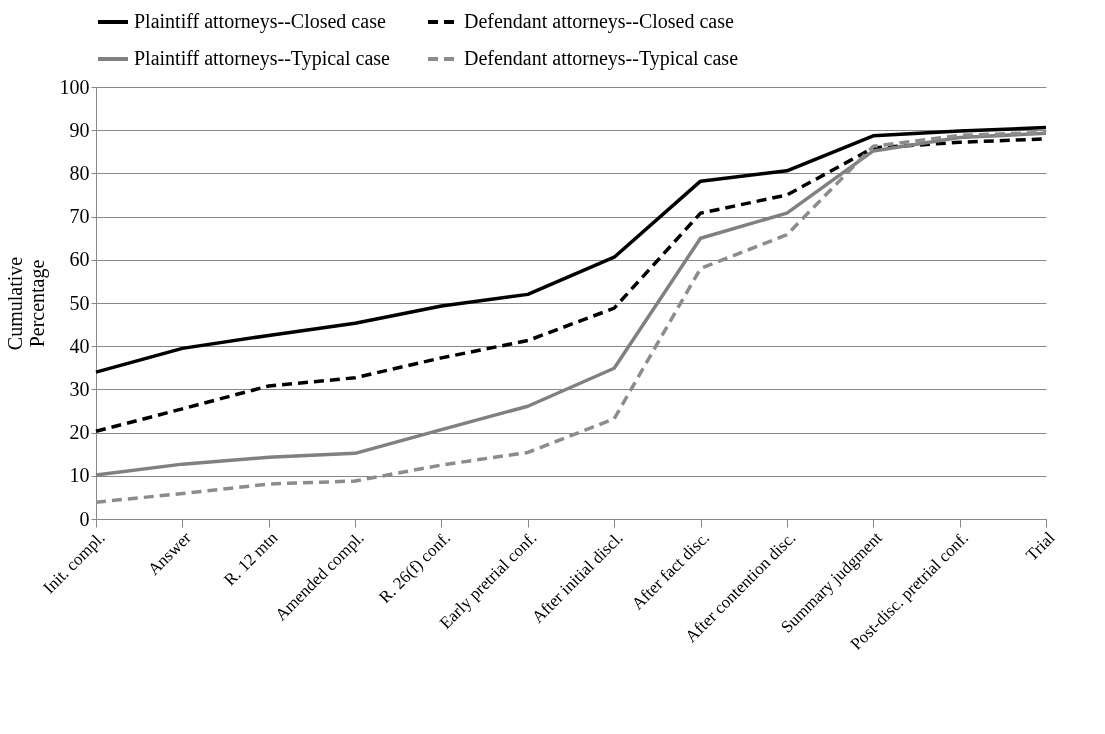 This screenshot has height=734, width=1105. What do you see at coordinates (79, 302) in the screenshot?
I see `y-tick-label: 50` at bounding box center [79, 302].